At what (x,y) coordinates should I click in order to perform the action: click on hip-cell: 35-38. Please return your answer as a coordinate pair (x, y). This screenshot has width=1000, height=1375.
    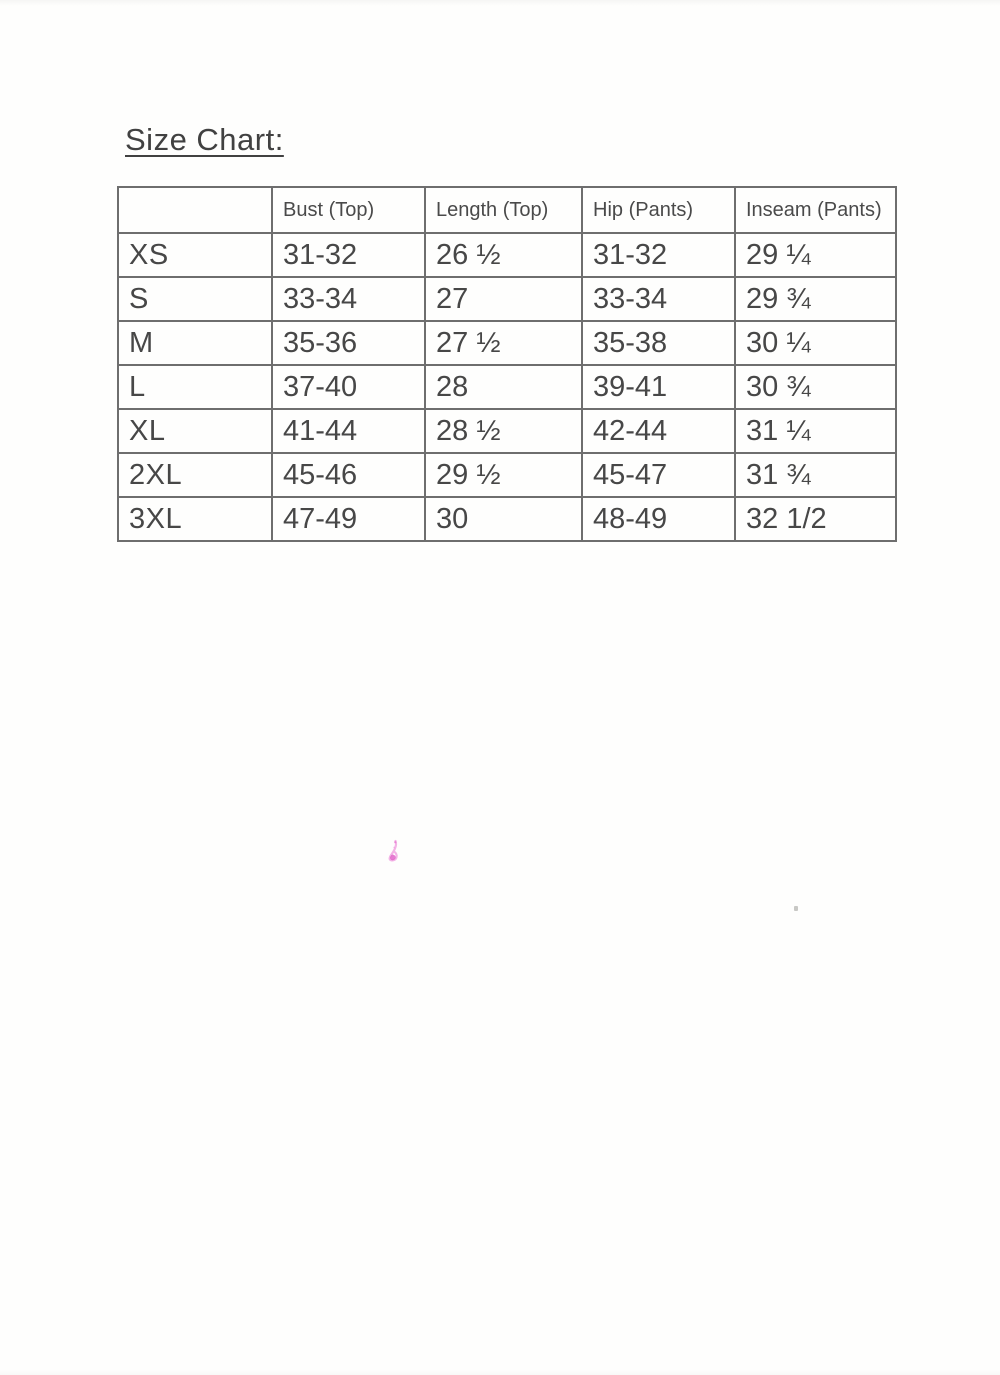
    Looking at the image, I should click on (658, 343).